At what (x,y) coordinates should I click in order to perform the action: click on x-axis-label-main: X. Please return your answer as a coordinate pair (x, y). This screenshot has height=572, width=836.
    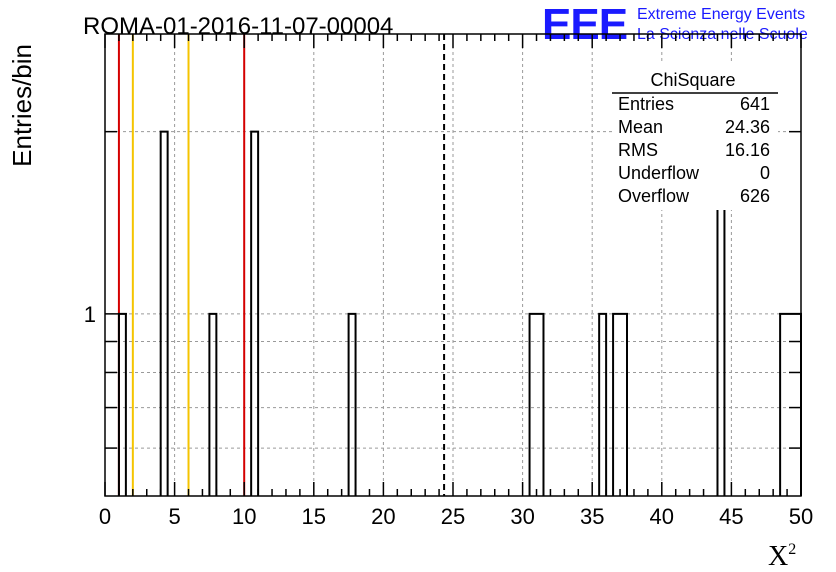
    Looking at the image, I should click on (778, 556).